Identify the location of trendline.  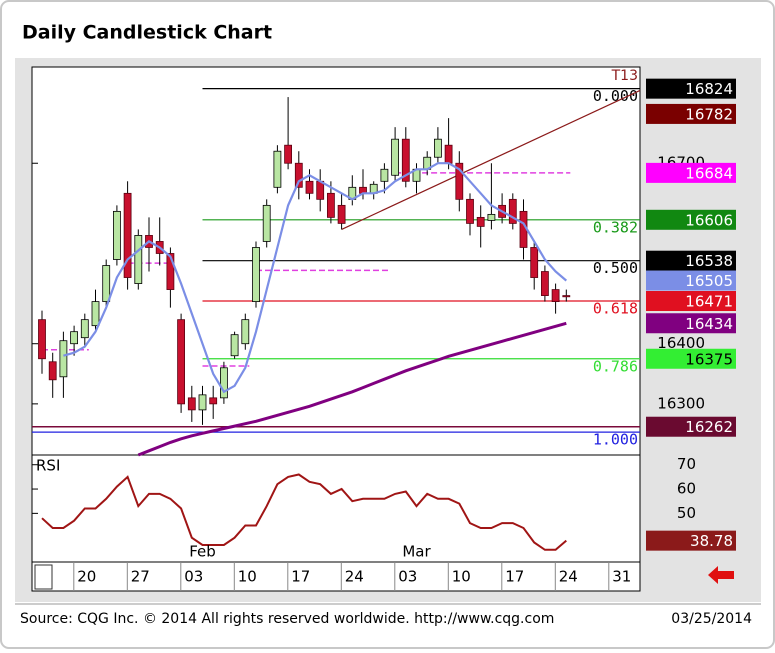
(491, 159).